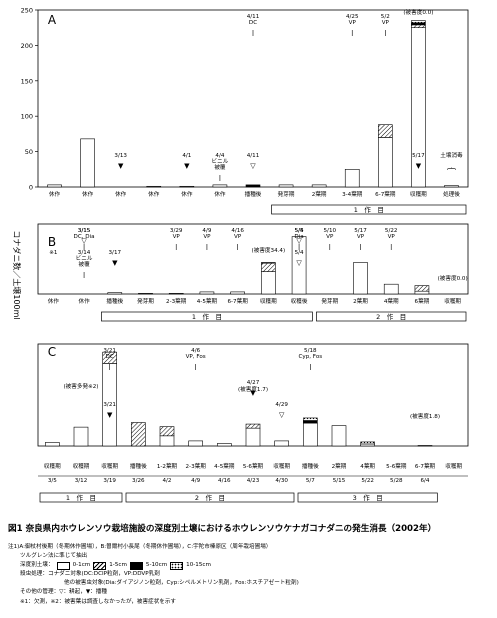  Describe the element at coordinates (299, 301) in the screenshot. I see `category-label: 収穫後` at that location.